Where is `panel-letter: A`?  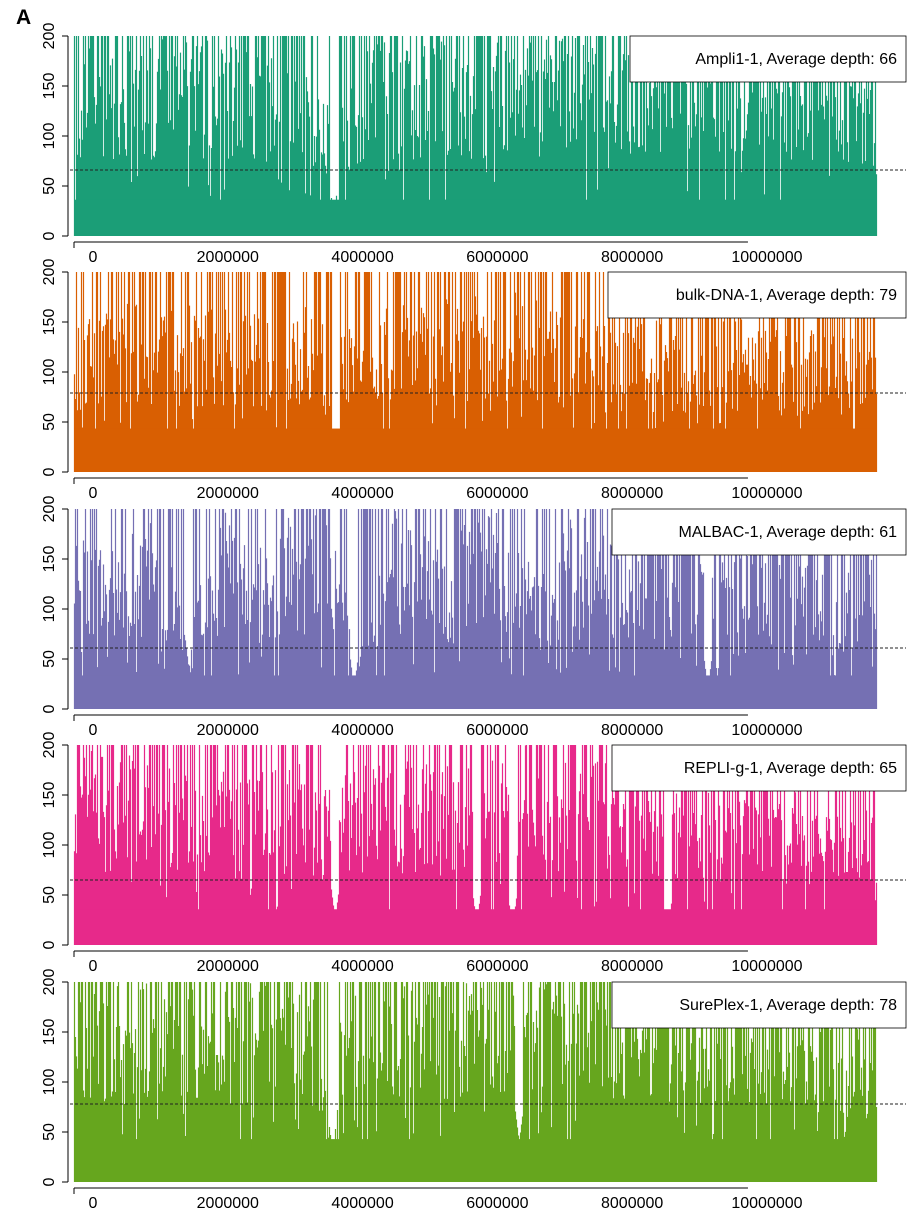
panel-letter: A is located at coordinates (23, 17).